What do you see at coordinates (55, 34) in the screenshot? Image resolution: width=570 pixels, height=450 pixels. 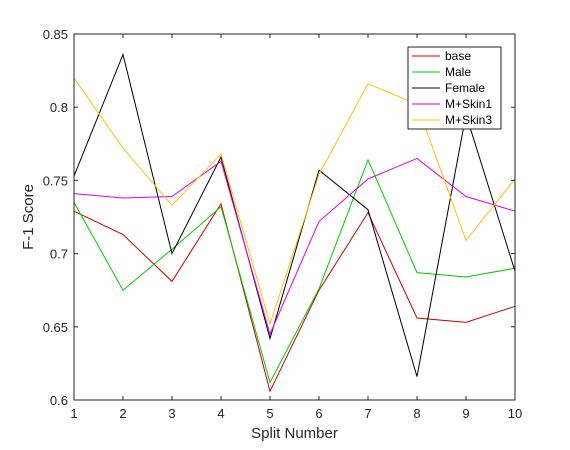 I see `y-tick-label: 0.85` at bounding box center [55, 34].